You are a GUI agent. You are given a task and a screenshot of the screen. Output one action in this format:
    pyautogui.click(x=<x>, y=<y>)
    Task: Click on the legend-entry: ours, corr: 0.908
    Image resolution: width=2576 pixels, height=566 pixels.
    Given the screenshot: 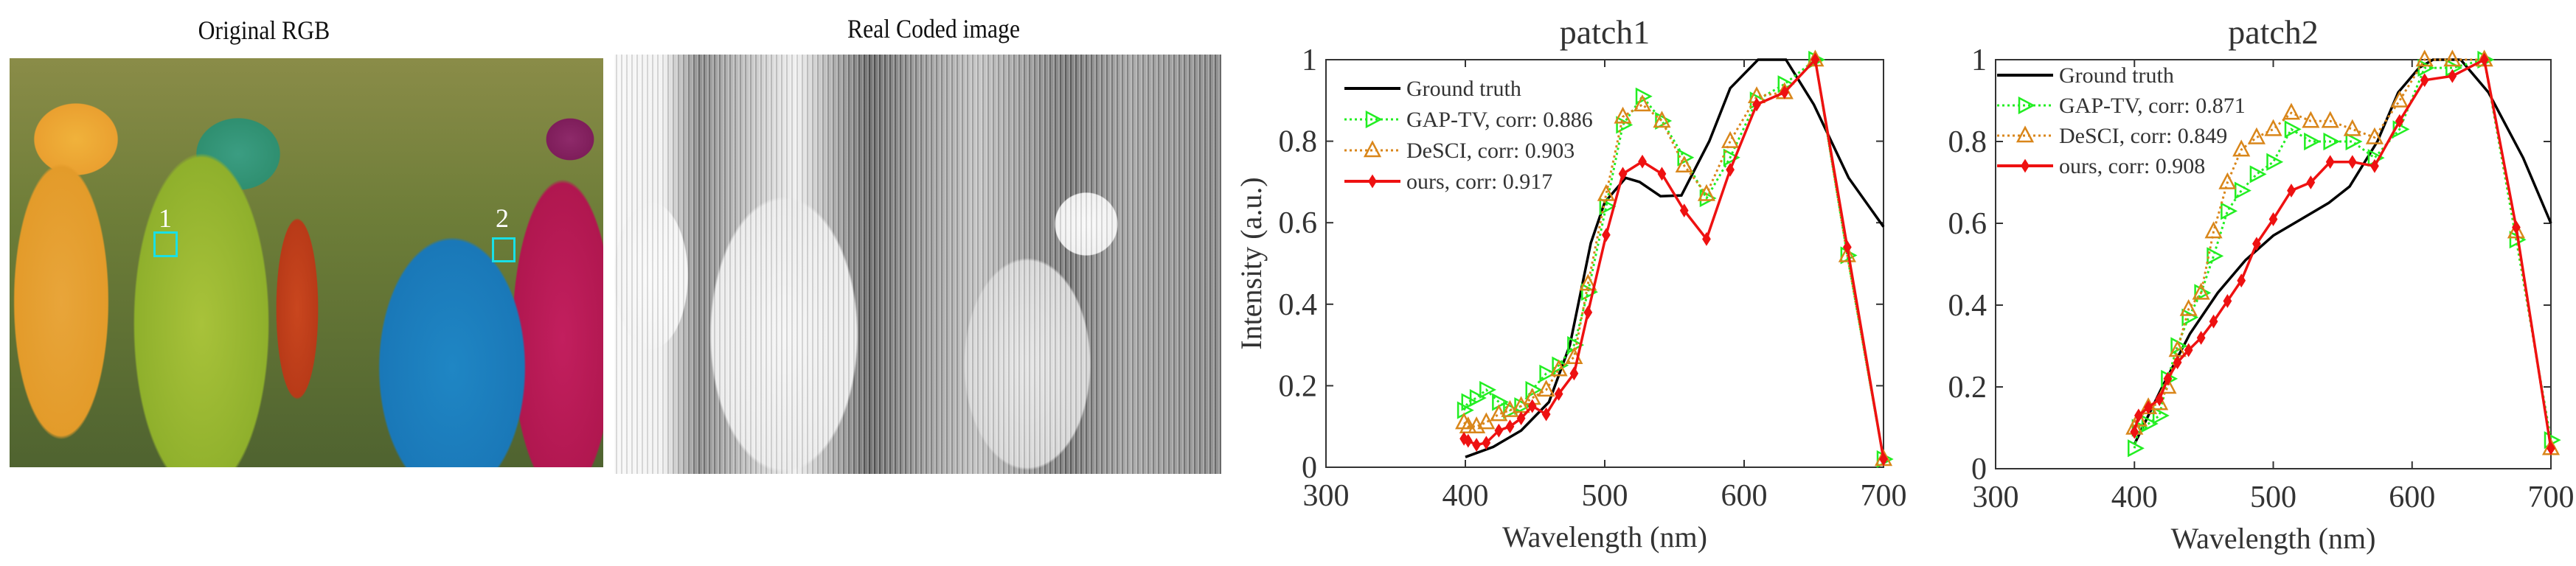 What is the action you would take?
    pyautogui.click(x=2101, y=166)
    